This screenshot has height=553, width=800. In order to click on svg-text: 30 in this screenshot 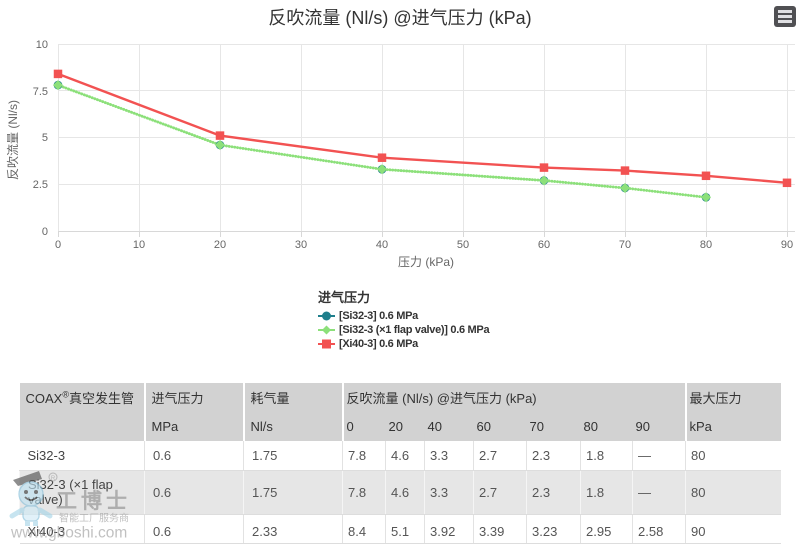, I will do `click(301, 245)`.